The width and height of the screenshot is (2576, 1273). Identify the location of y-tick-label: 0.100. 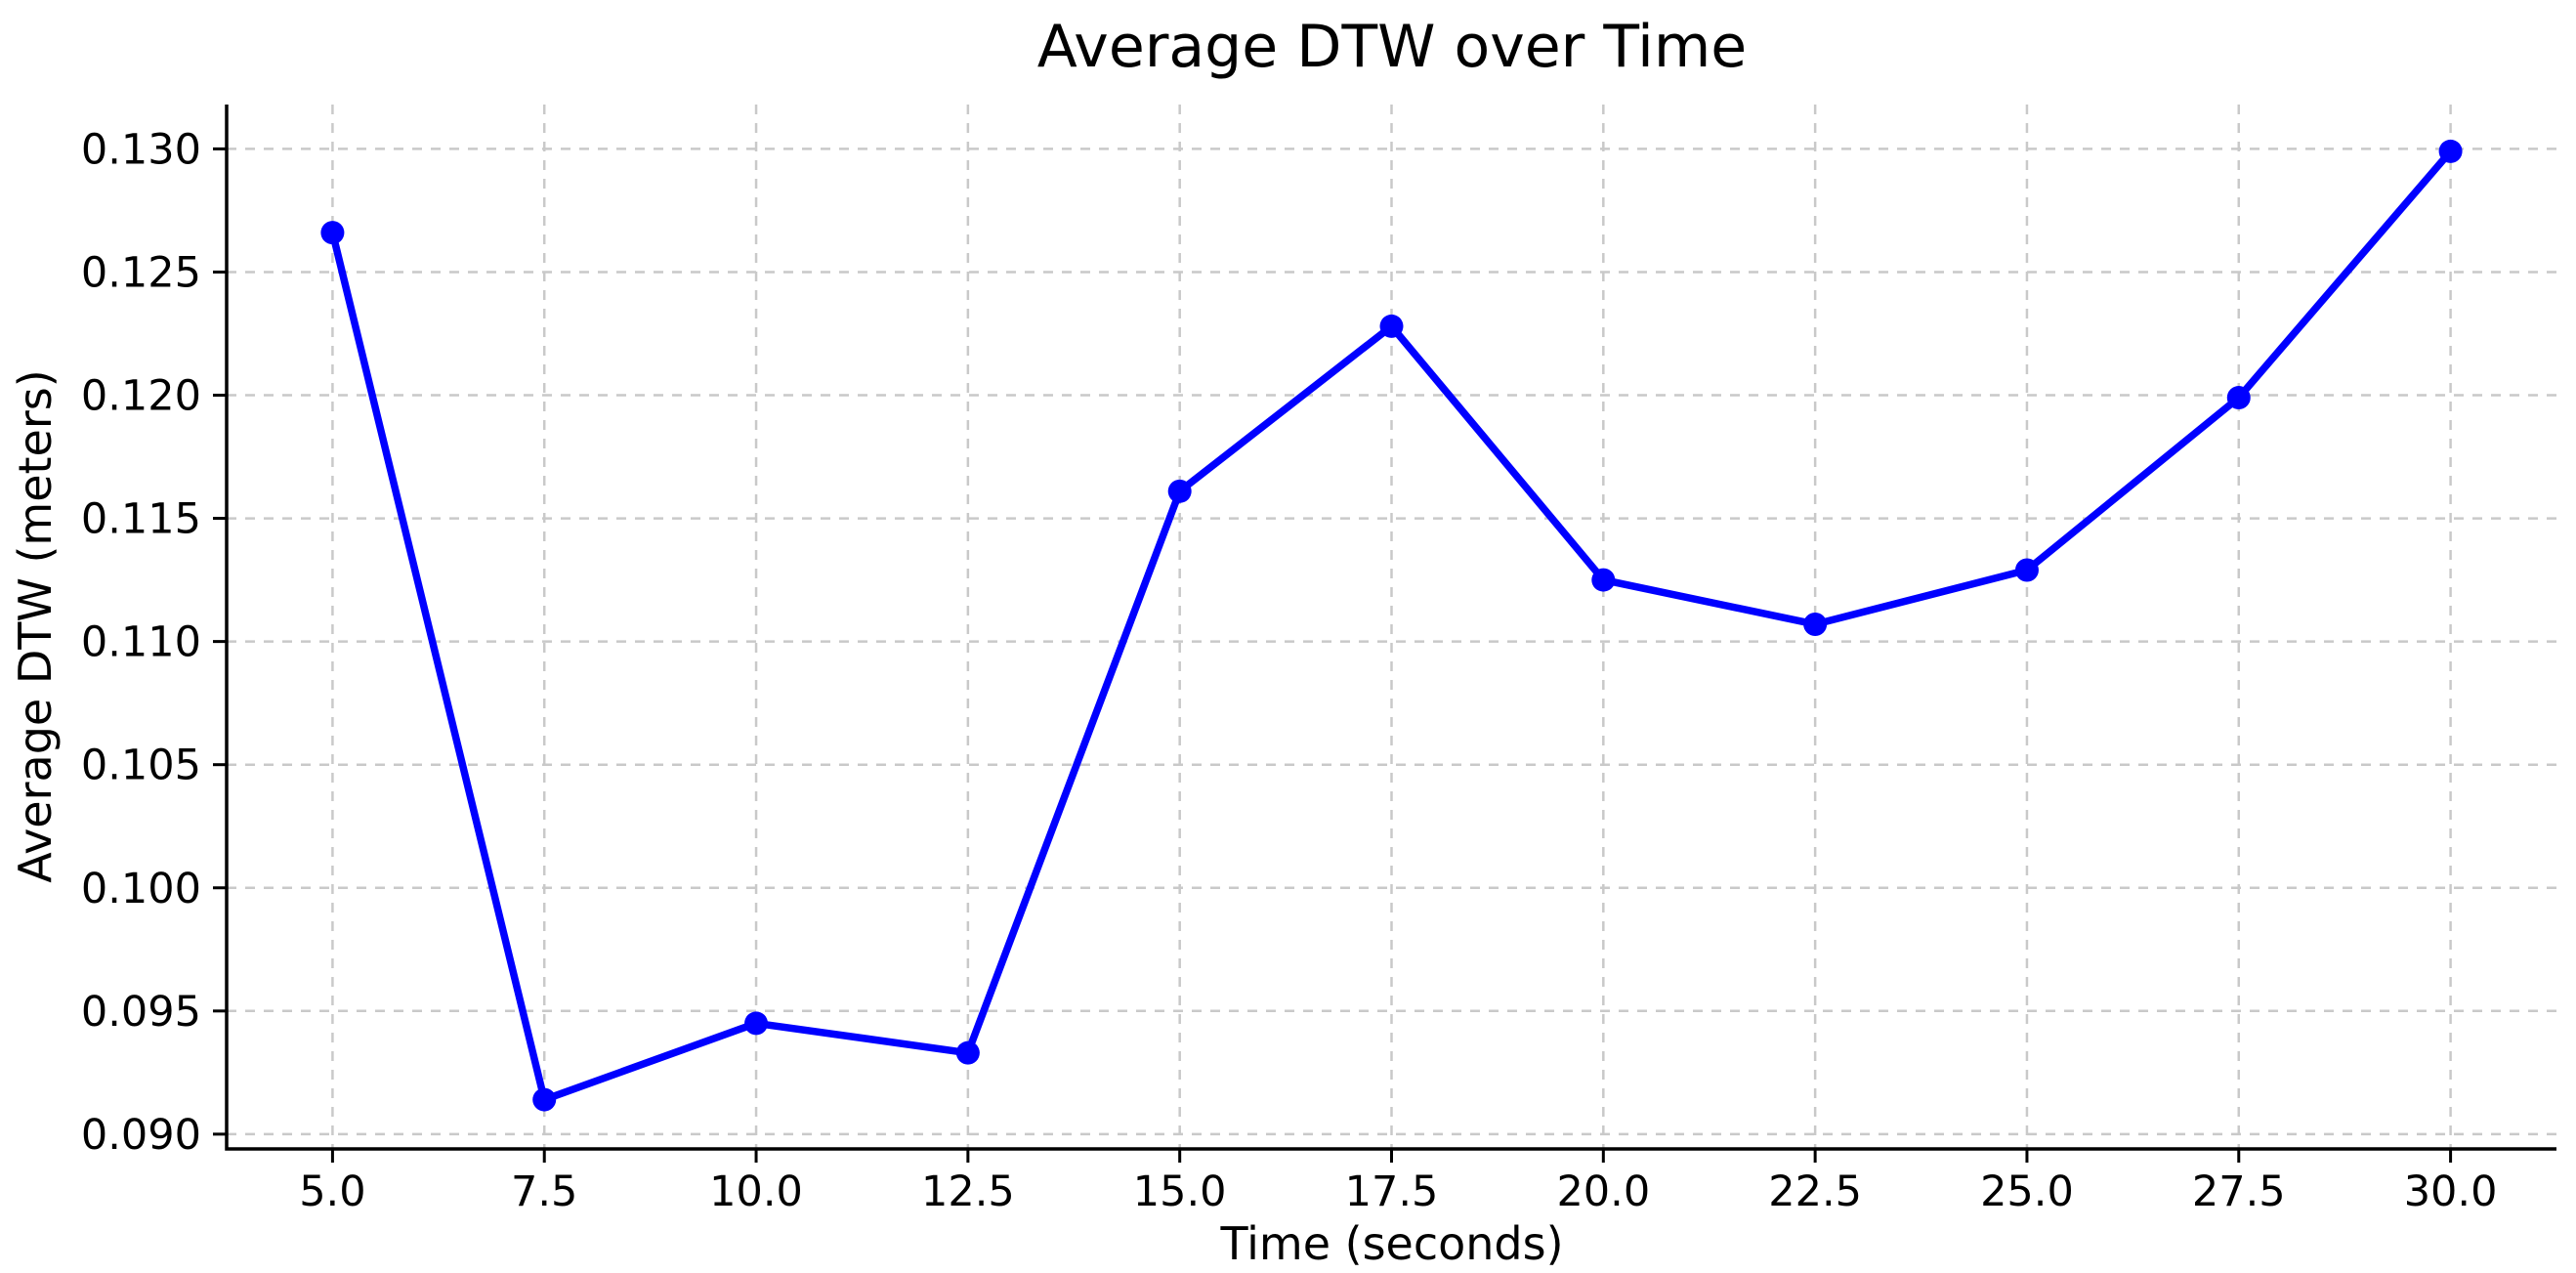
(141, 889).